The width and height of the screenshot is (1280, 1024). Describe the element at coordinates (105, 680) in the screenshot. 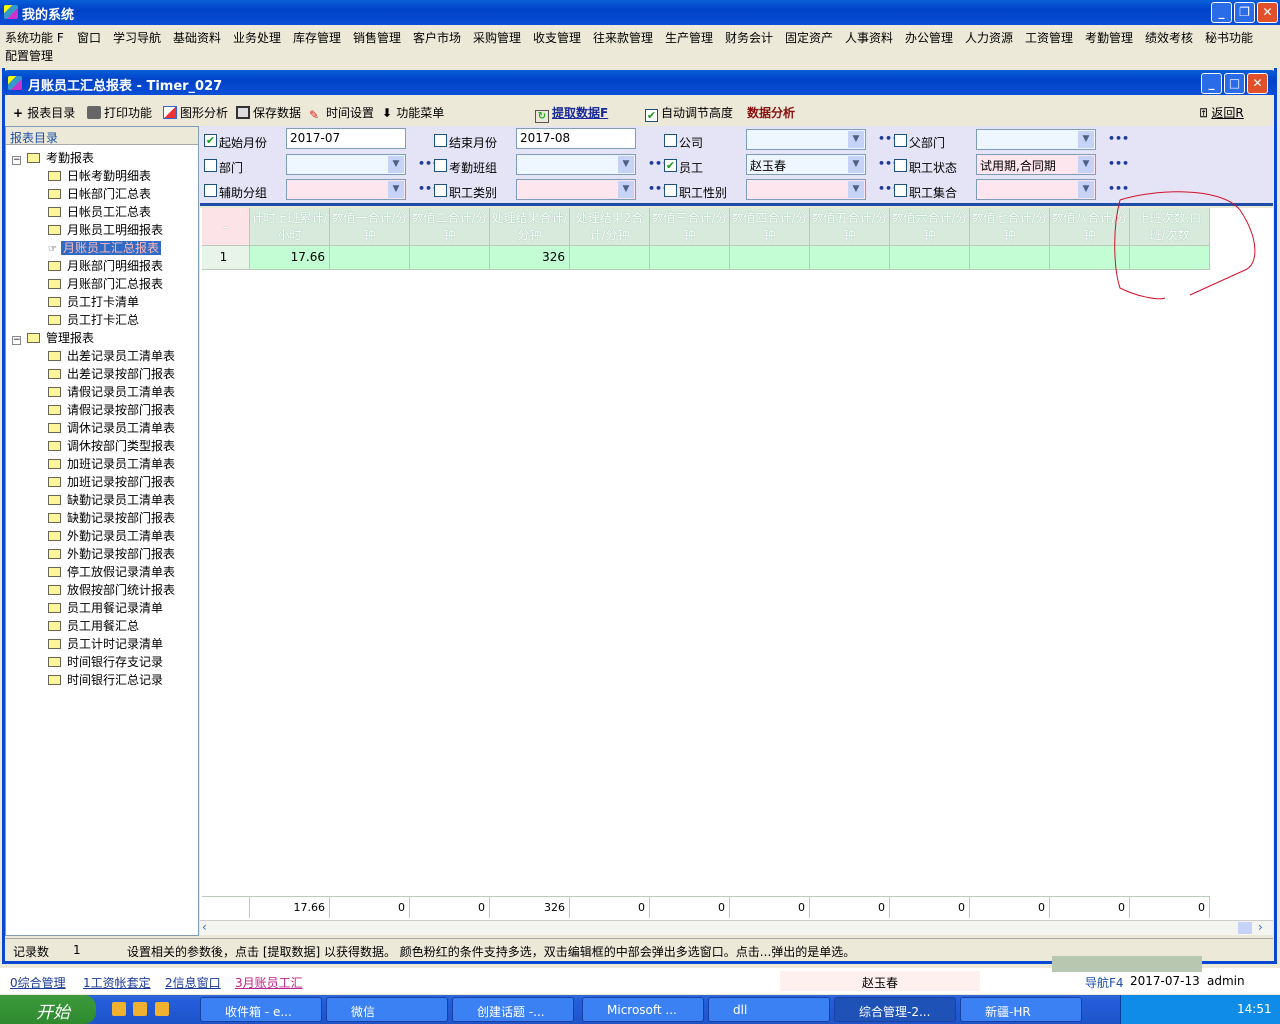

I see `tree-item: 时间银行汇总记录` at that location.